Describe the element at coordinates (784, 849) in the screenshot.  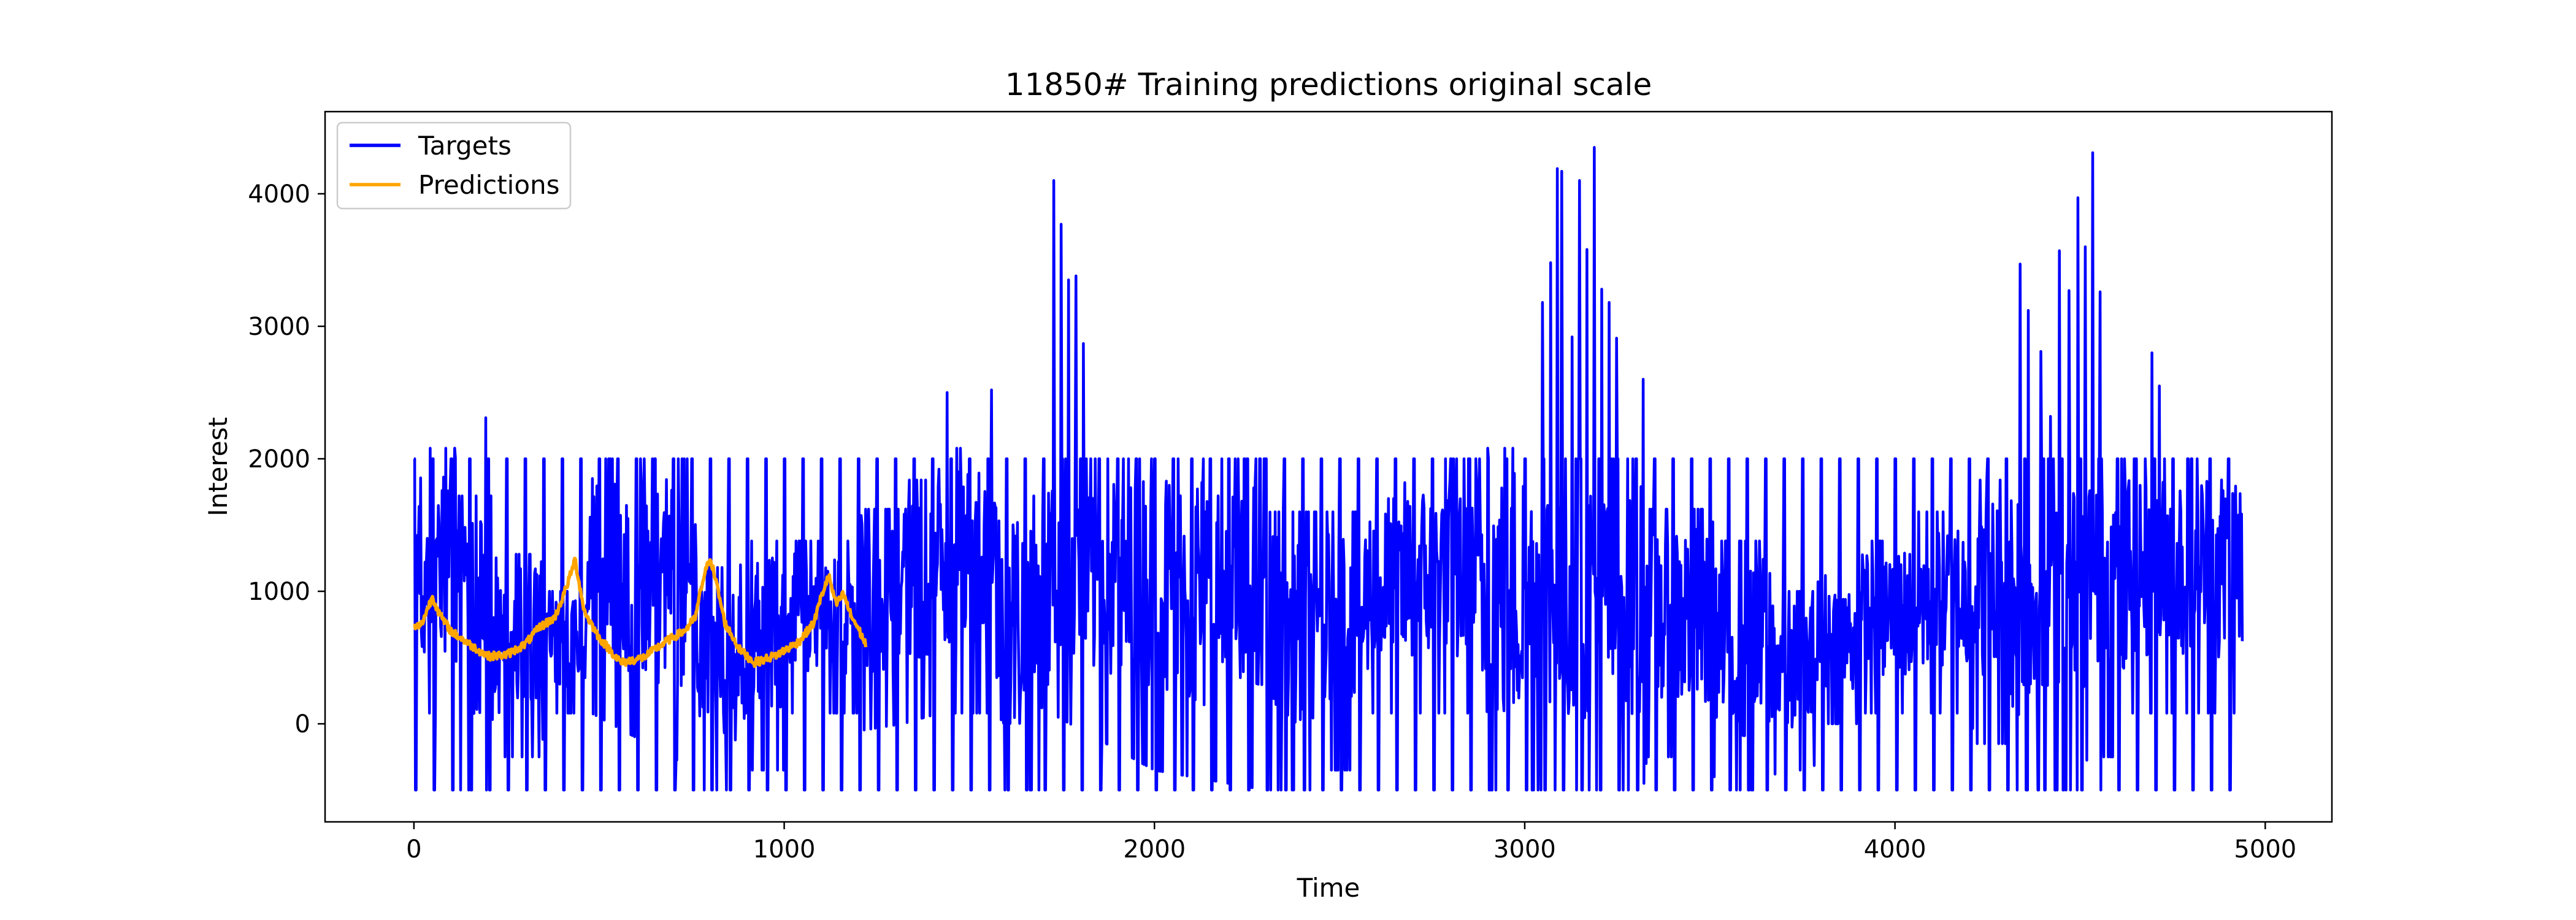
I see `x-tick-label: 1000` at that location.